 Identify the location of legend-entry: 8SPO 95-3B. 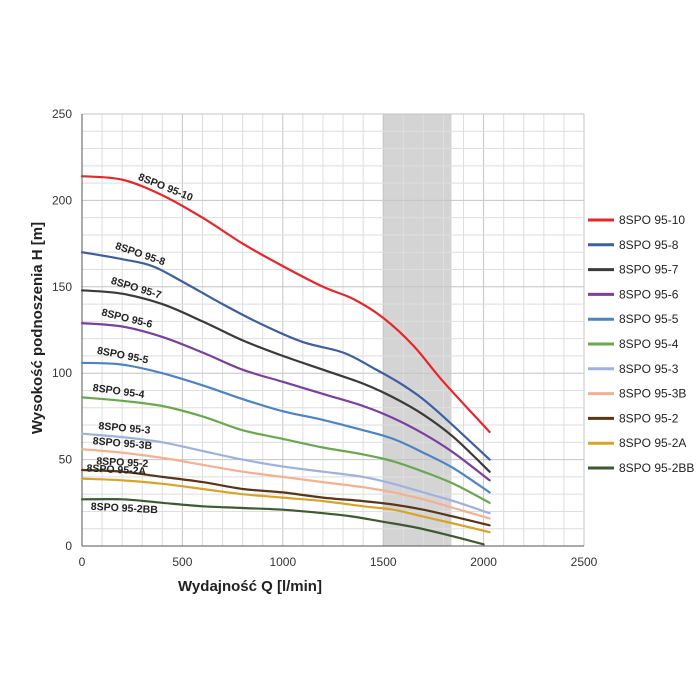
(652, 394).